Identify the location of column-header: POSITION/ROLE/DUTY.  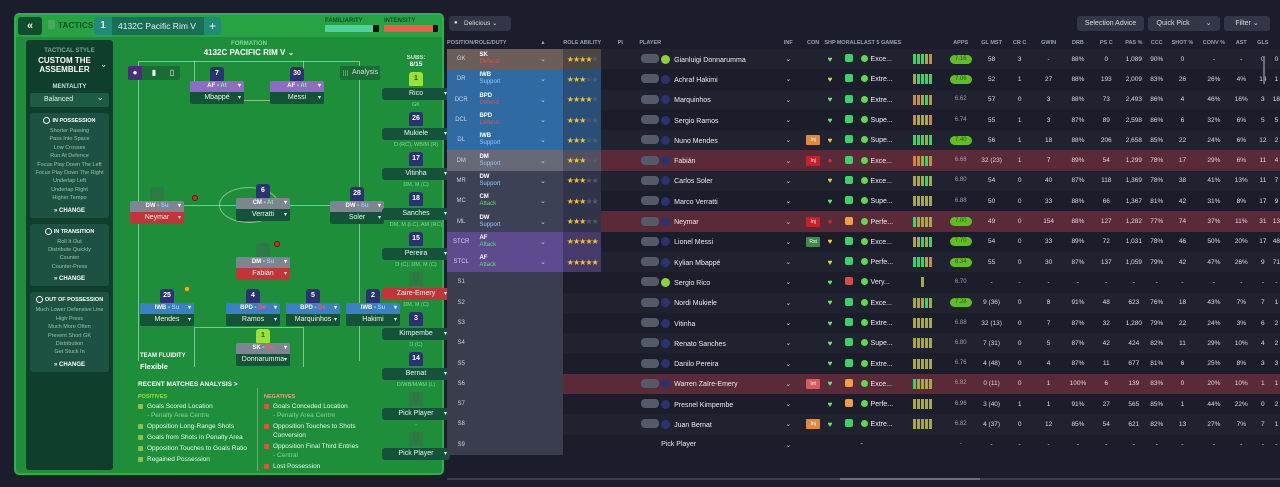
(477, 43).